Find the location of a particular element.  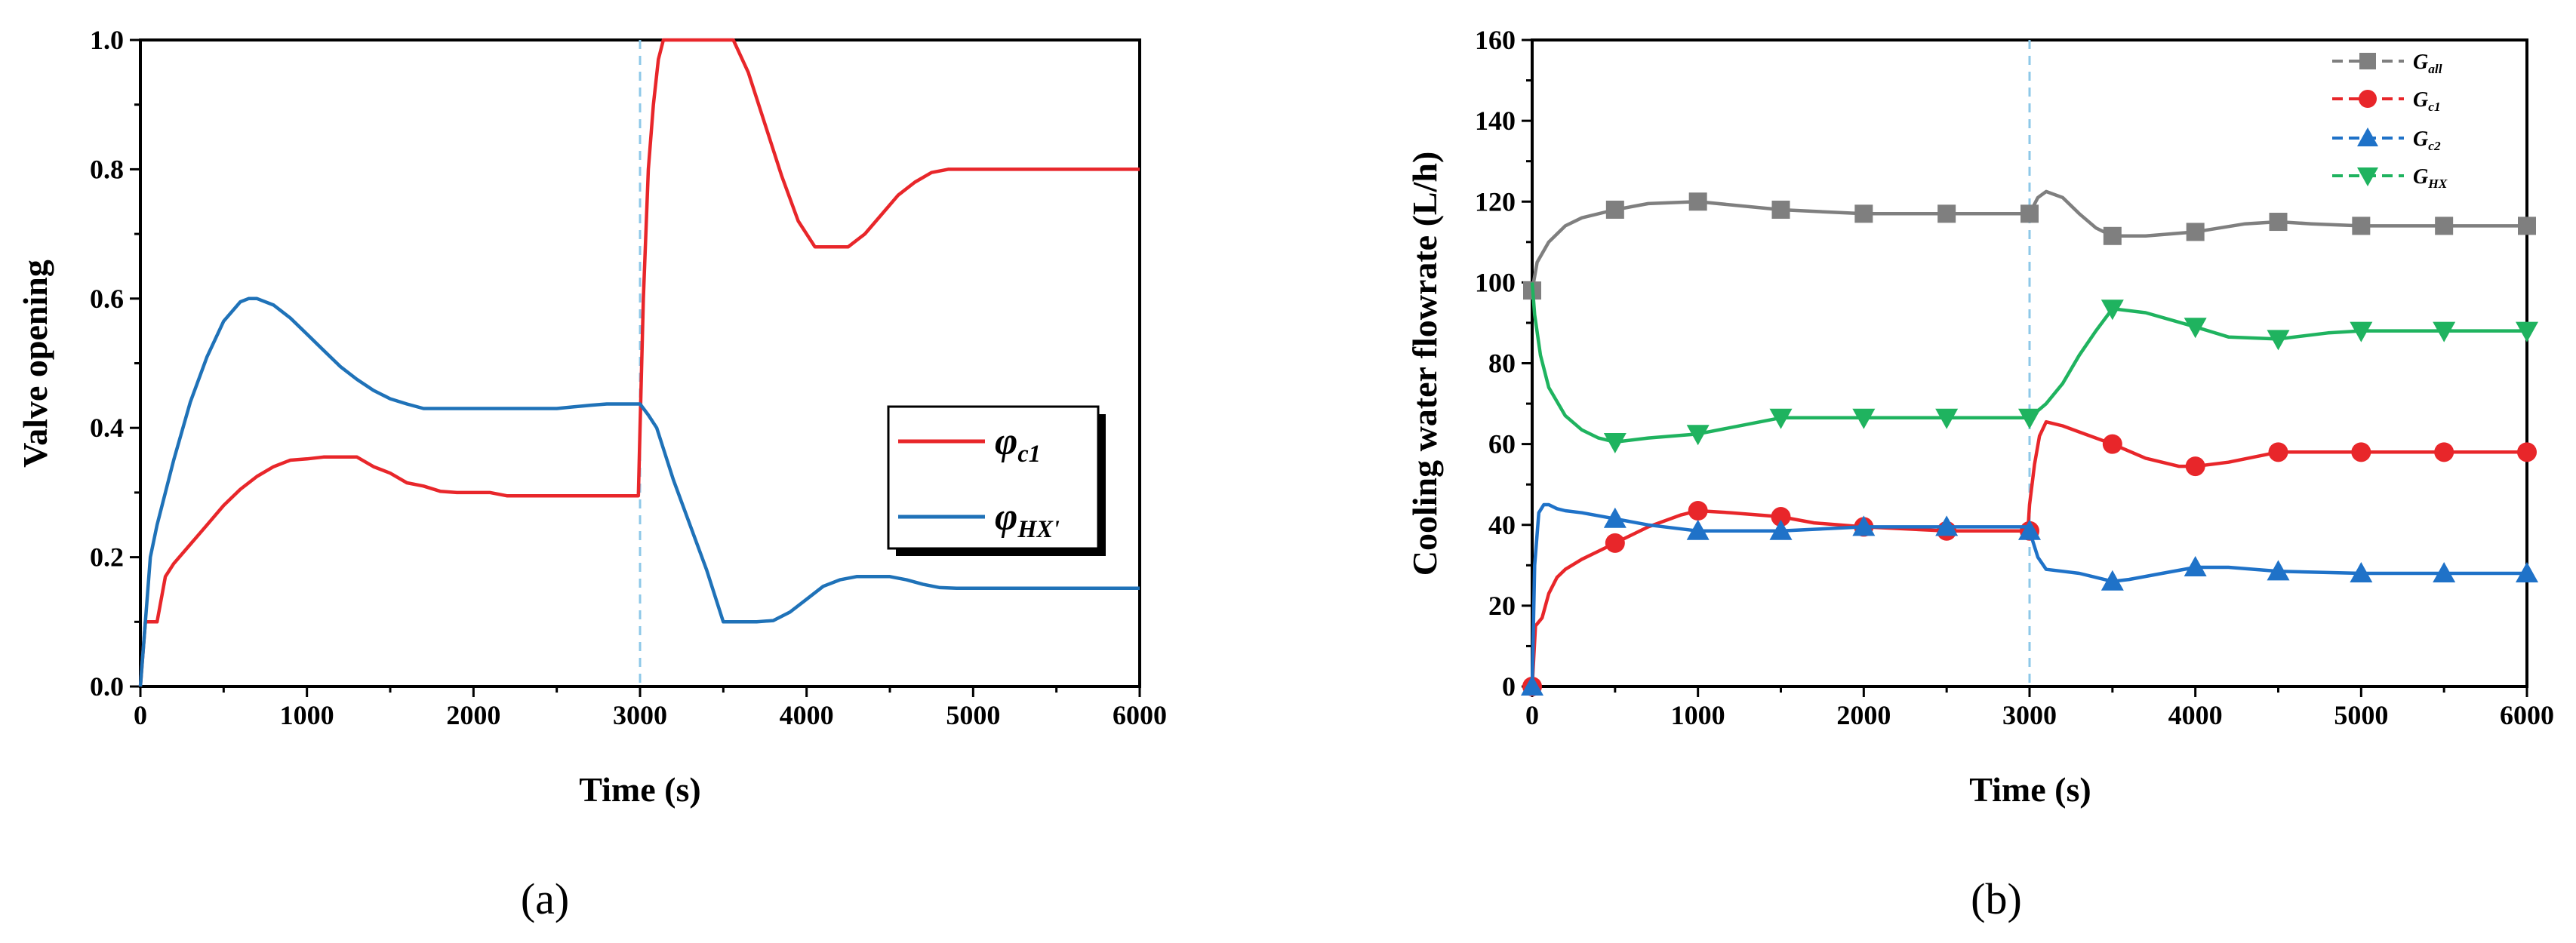

y-tick-label: 0 is located at coordinates (1509, 686).